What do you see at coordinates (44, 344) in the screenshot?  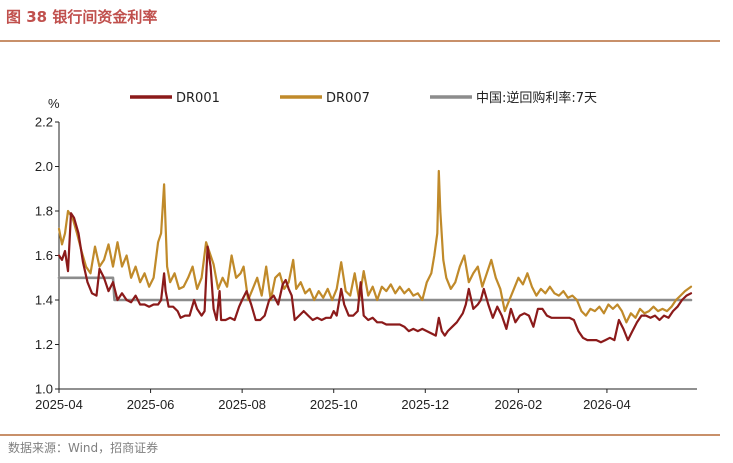 I see `y-tick-label: 1.2` at bounding box center [44, 344].